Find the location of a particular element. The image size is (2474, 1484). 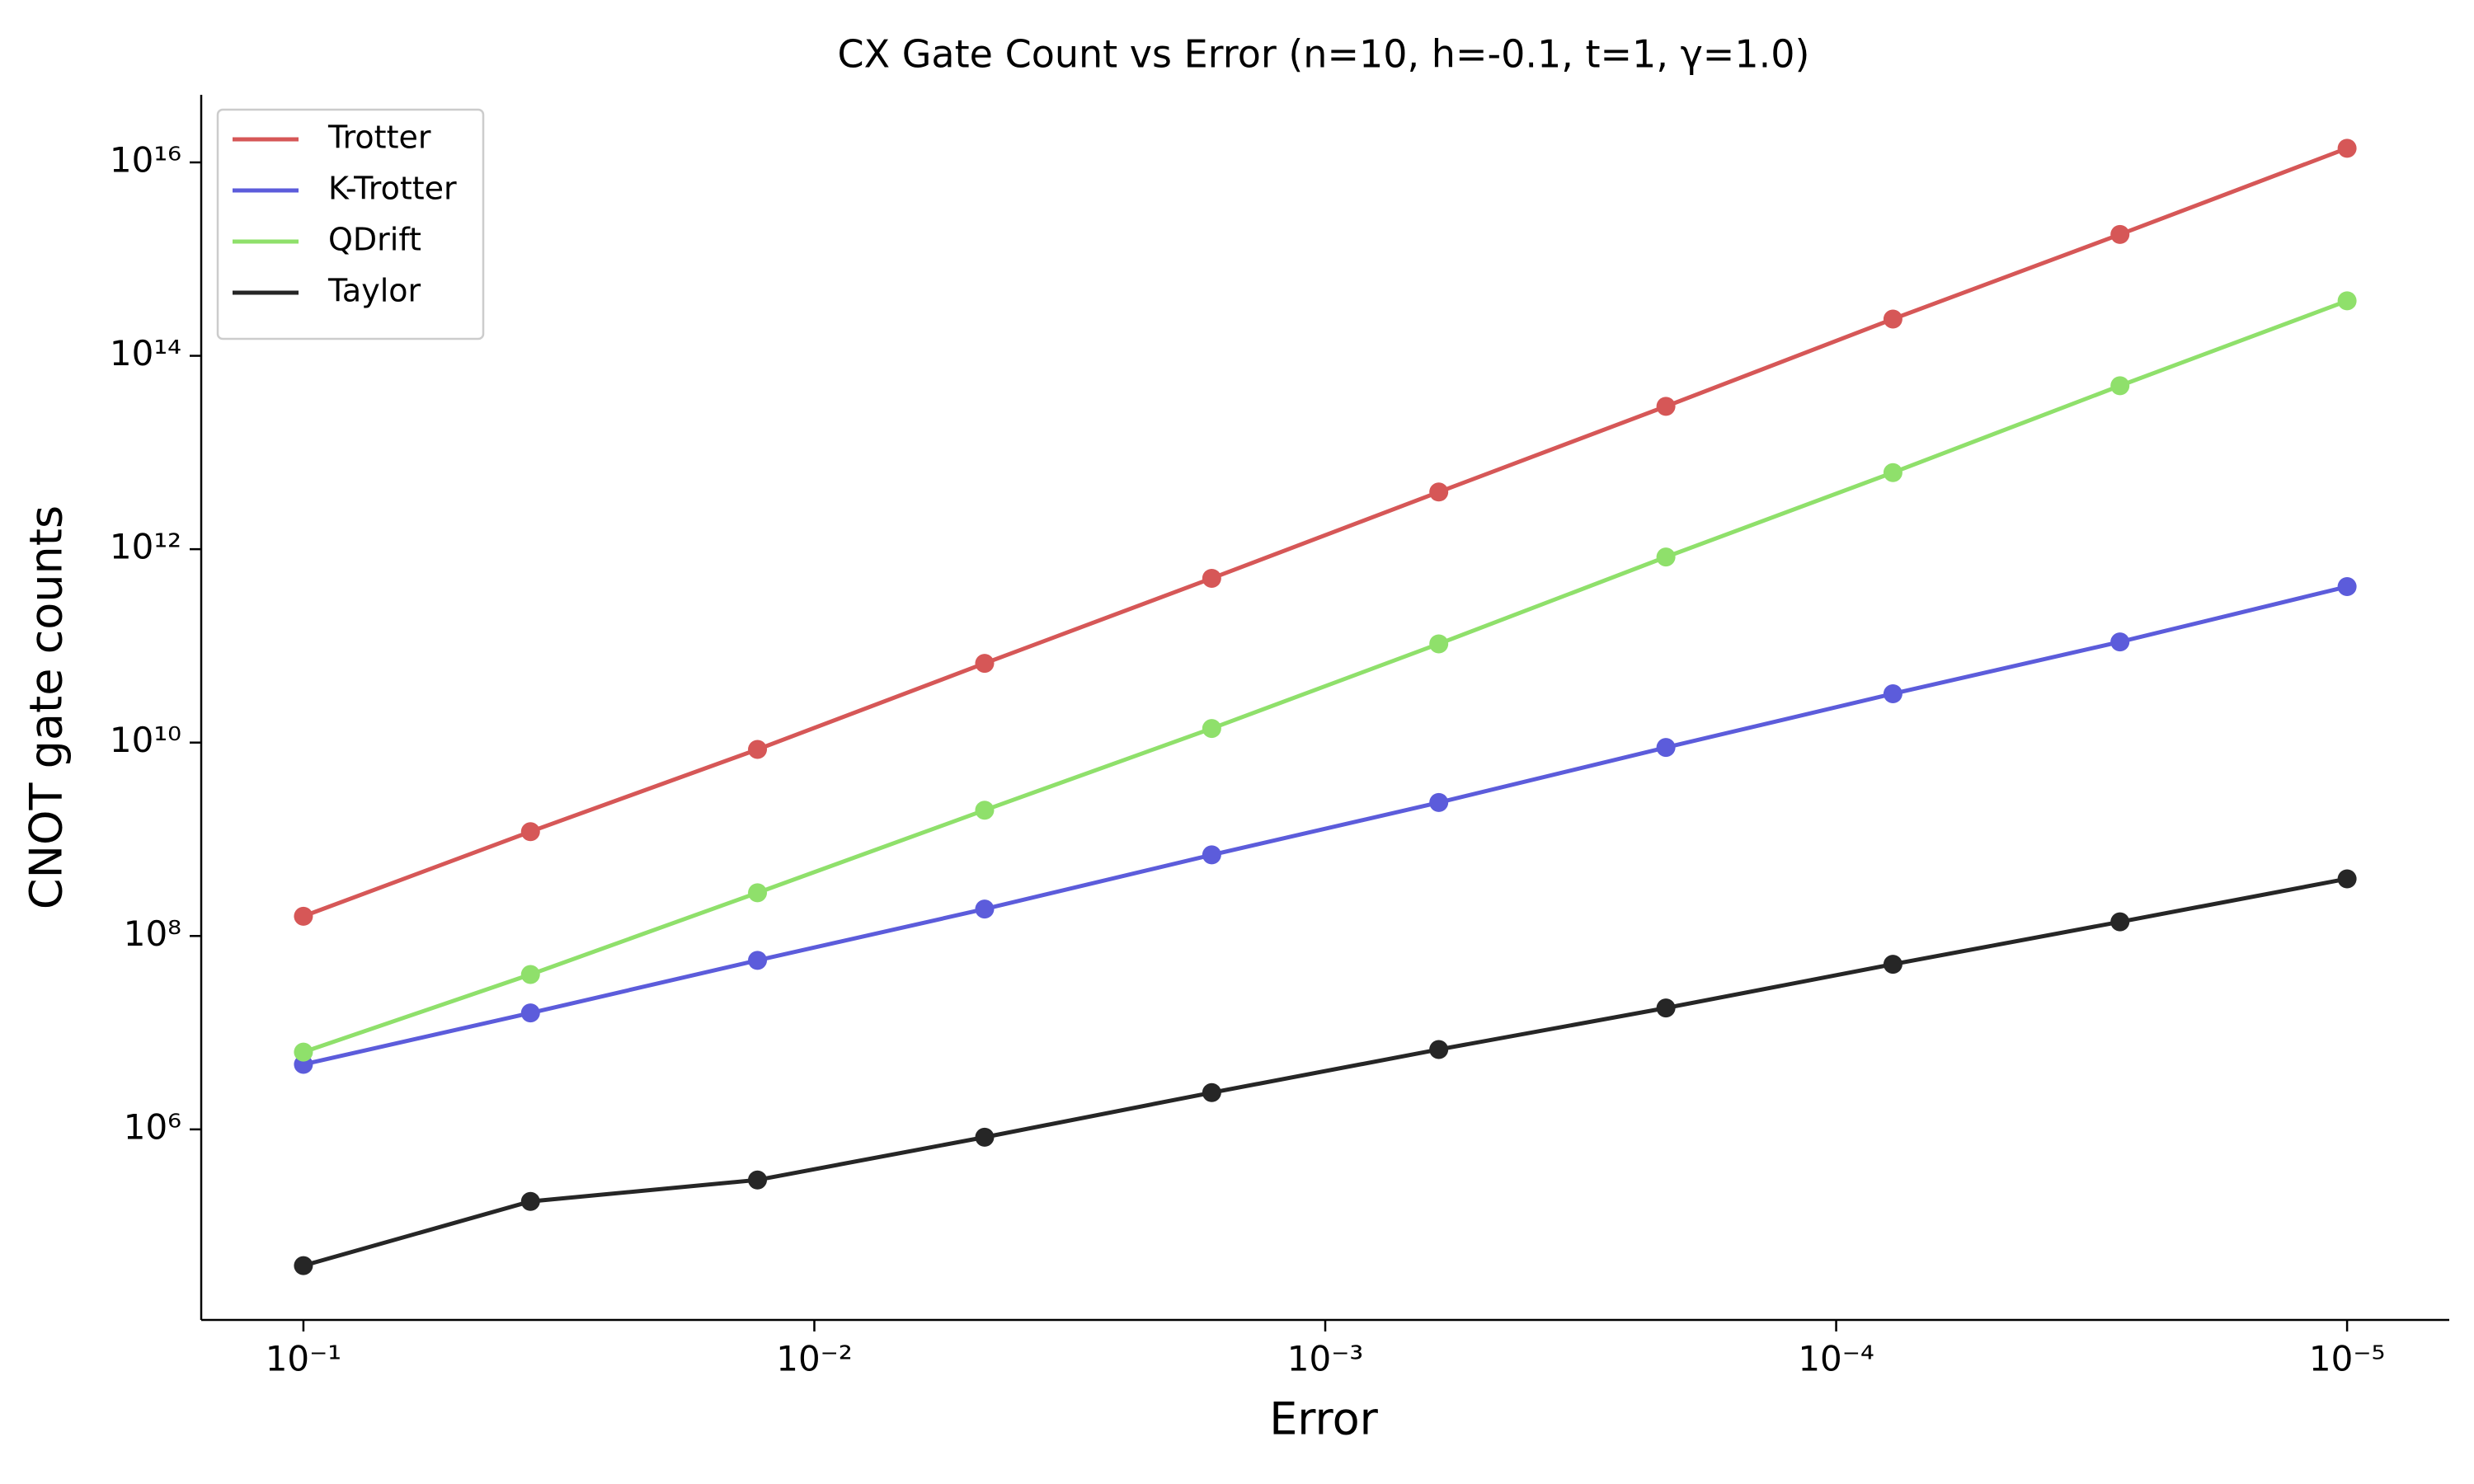

legend-label: Trotter is located at coordinates (379, 138).